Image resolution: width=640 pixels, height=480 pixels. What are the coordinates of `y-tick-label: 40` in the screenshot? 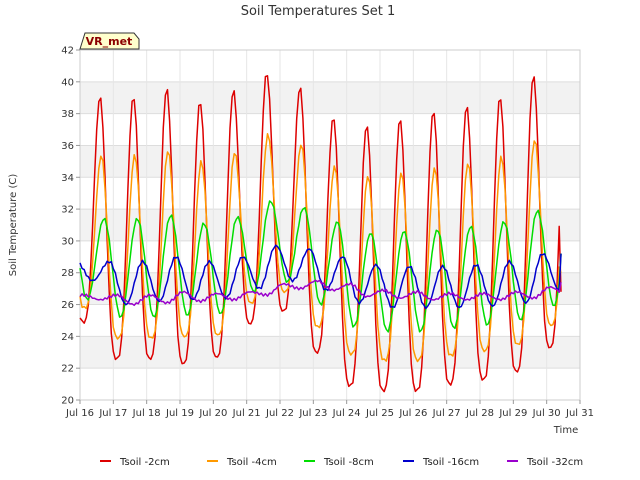 It's located at (67, 82).